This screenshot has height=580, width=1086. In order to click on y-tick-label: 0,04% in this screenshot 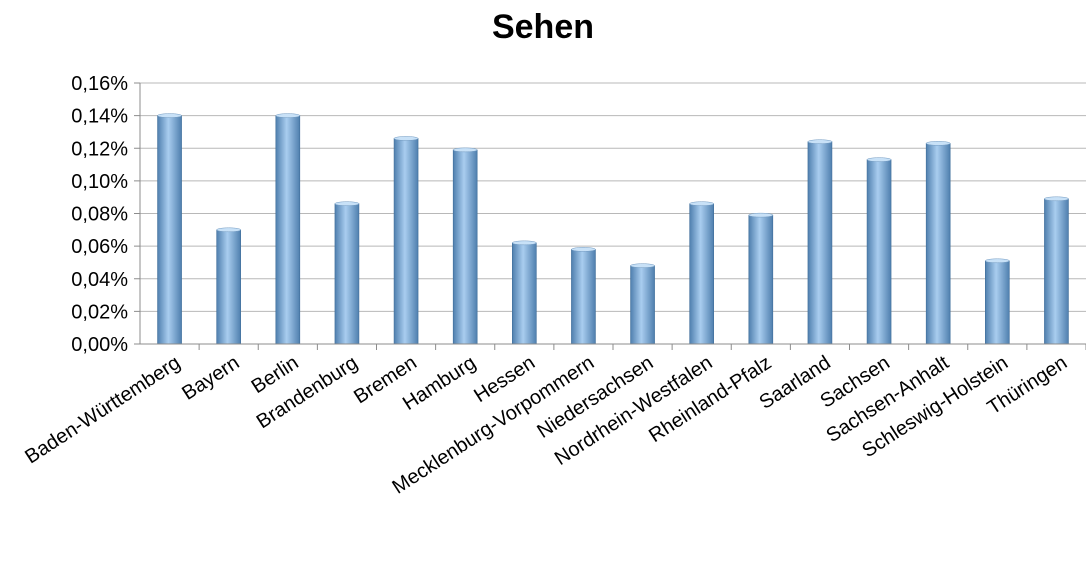, I will do `click(99, 280)`.